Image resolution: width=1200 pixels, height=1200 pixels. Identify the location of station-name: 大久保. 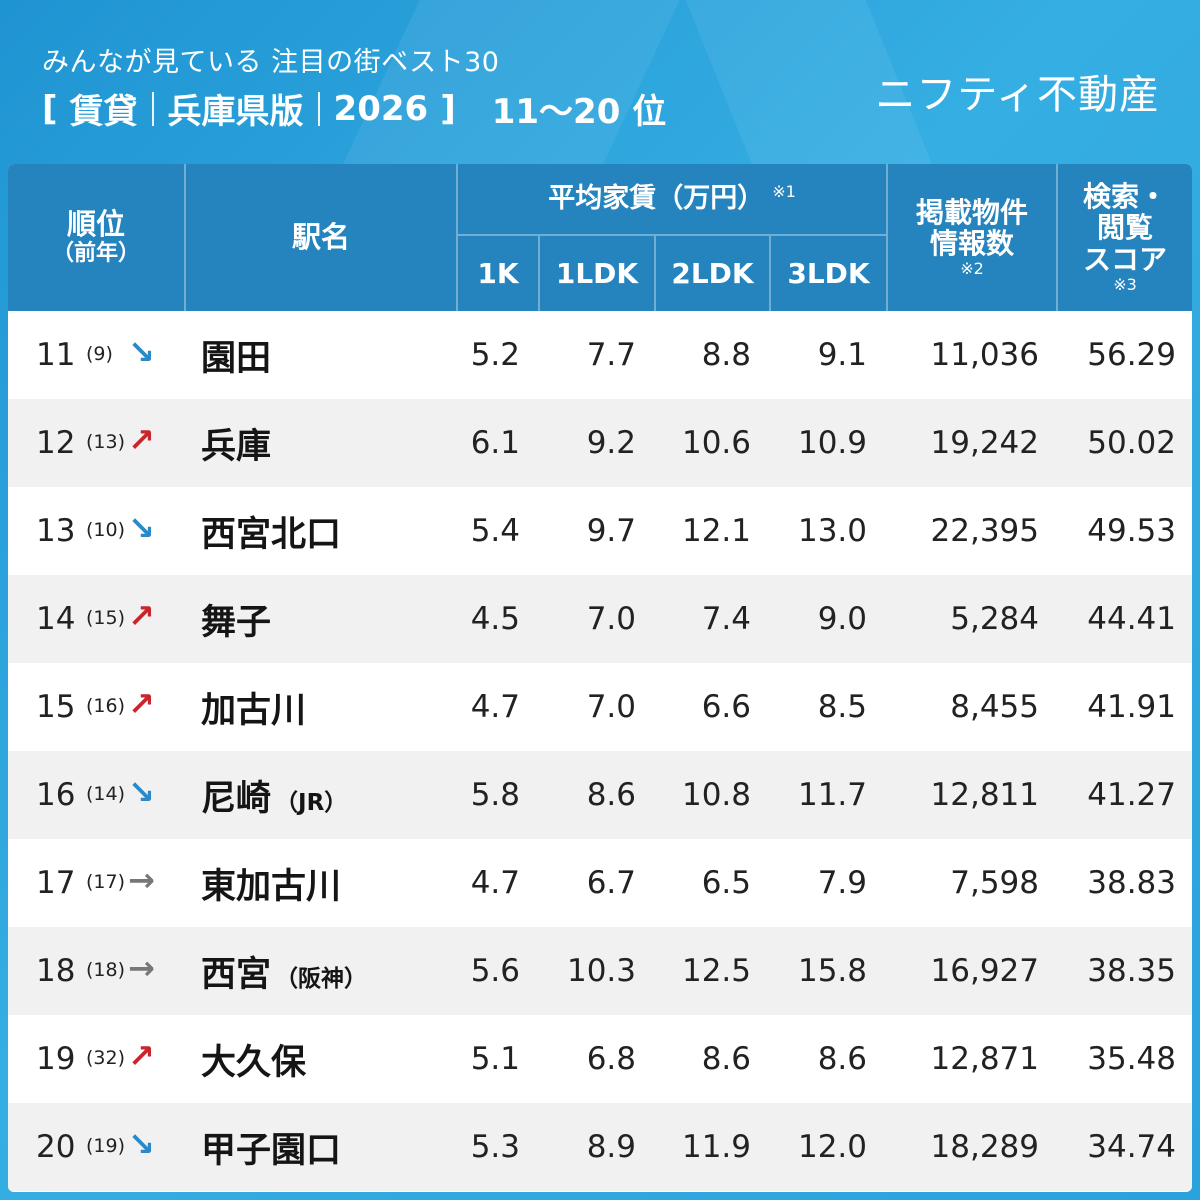
(254, 1062).